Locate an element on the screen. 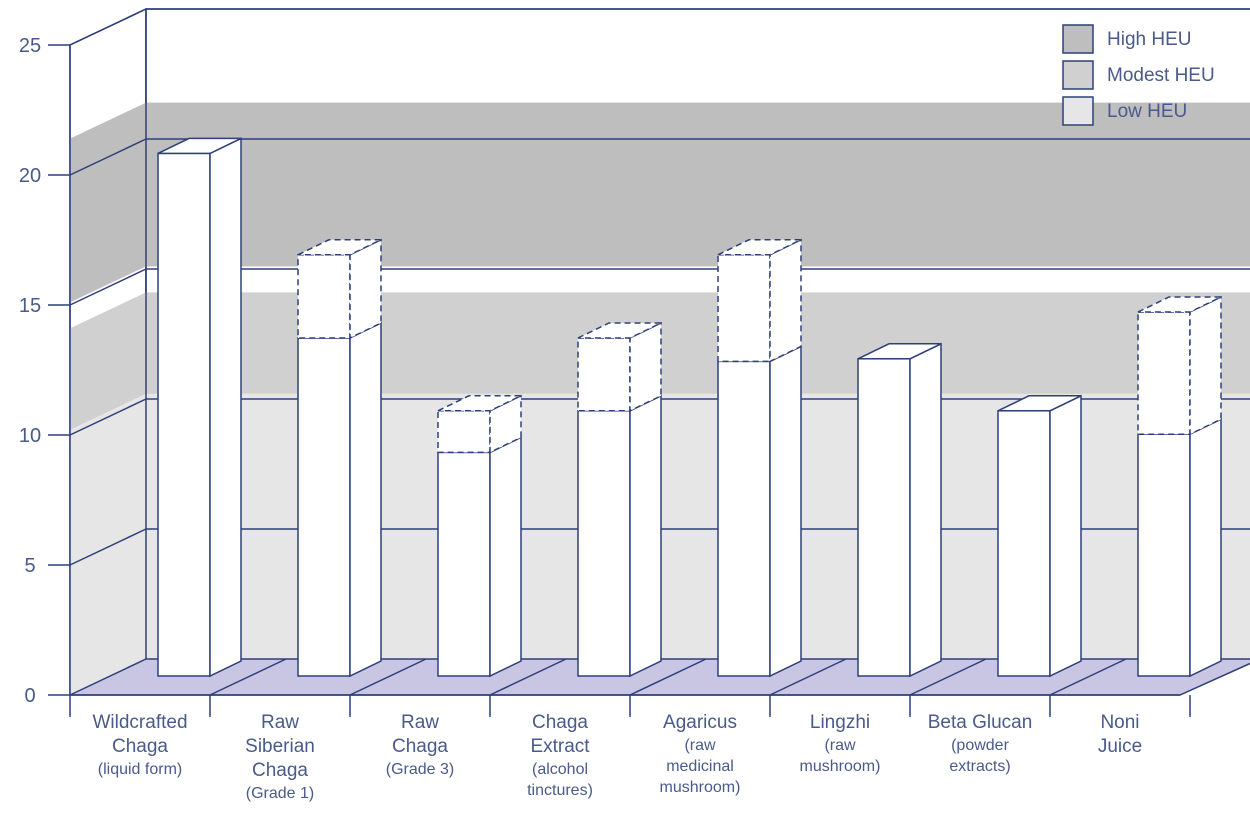  category-label: Juice is located at coordinates (1120, 746).